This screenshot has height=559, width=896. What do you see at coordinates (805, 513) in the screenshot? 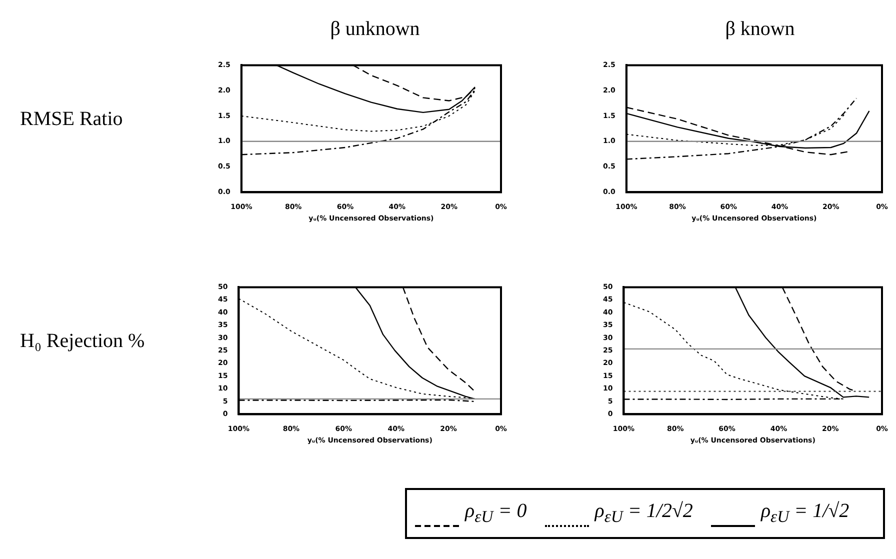
I see `legend-label: ρ$_{εU}$ = 1/√2` at bounding box center [805, 513].